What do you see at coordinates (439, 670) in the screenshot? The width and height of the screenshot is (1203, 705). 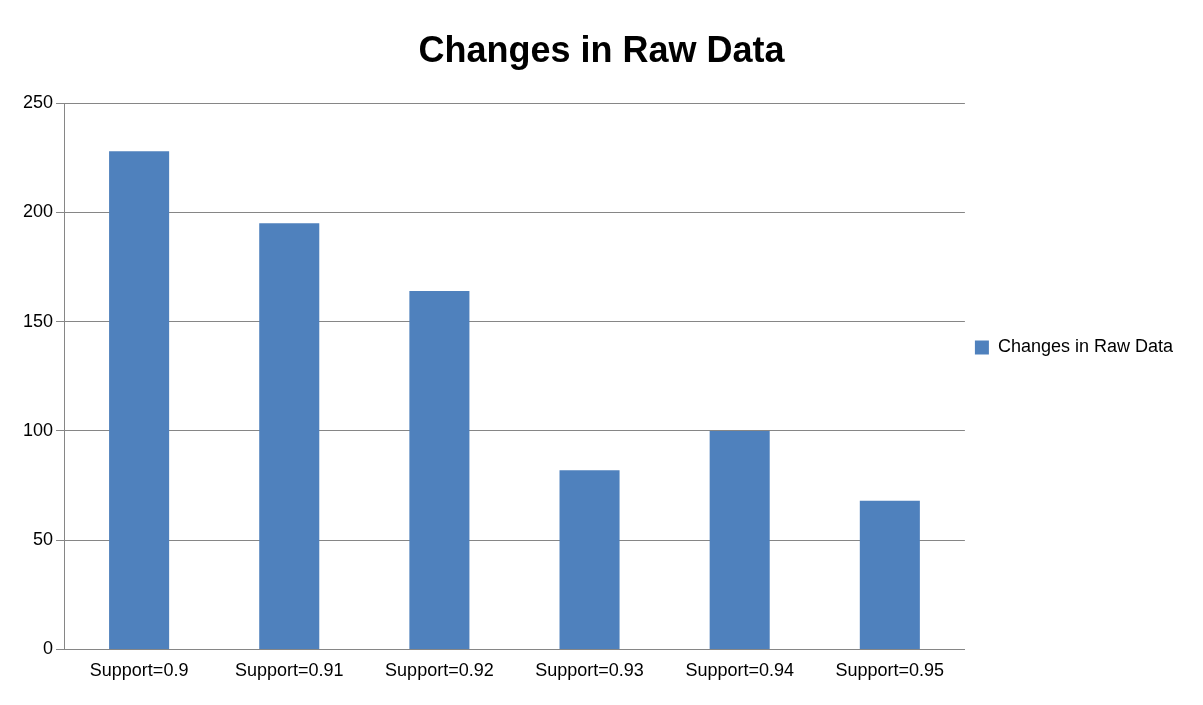 I see `x-tick-label: Support=0.92` at bounding box center [439, 670].